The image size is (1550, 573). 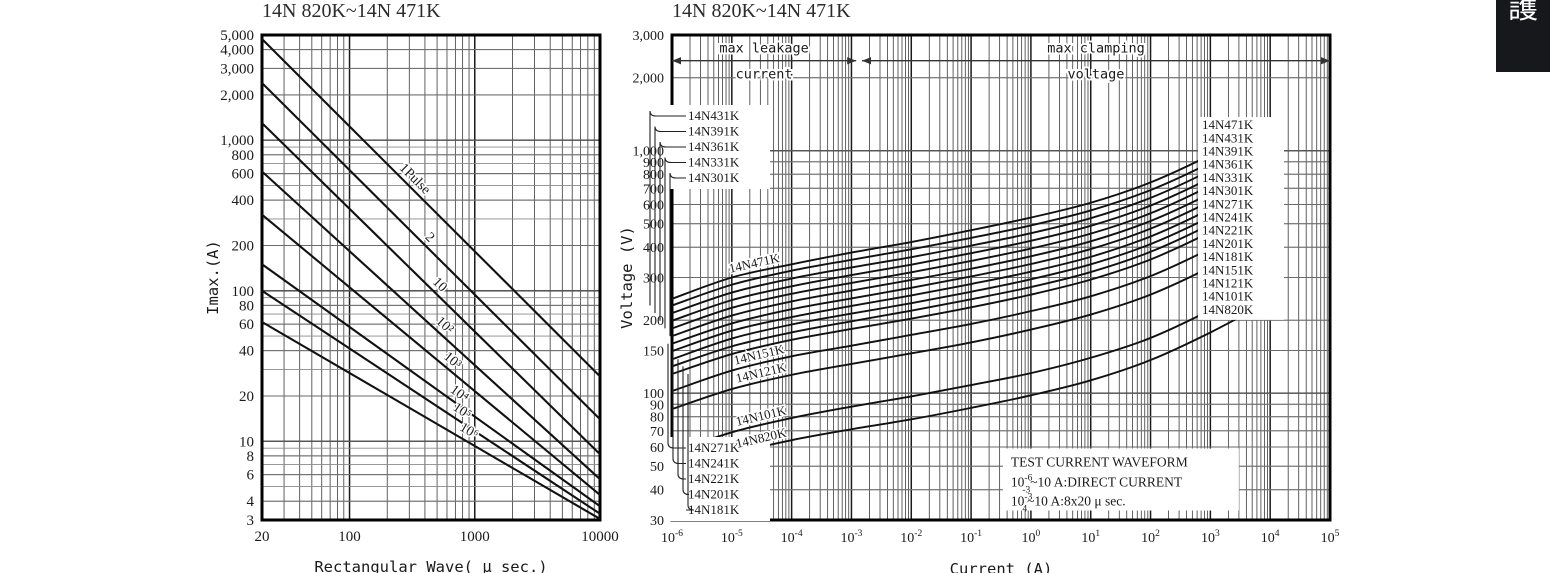 I want to click on right-label-14N331K: 14N331K, so click(x=1228, y=177).